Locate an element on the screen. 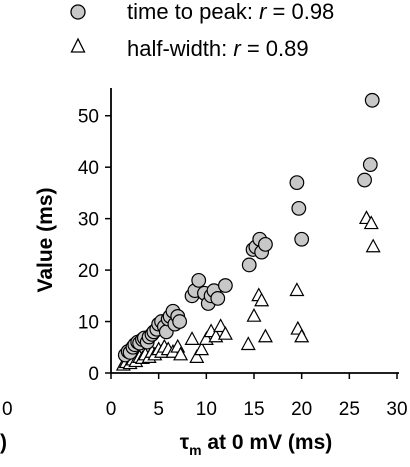 The image size is (410, 467). x-tick-label: 5 is located at coordinates (158, 409).